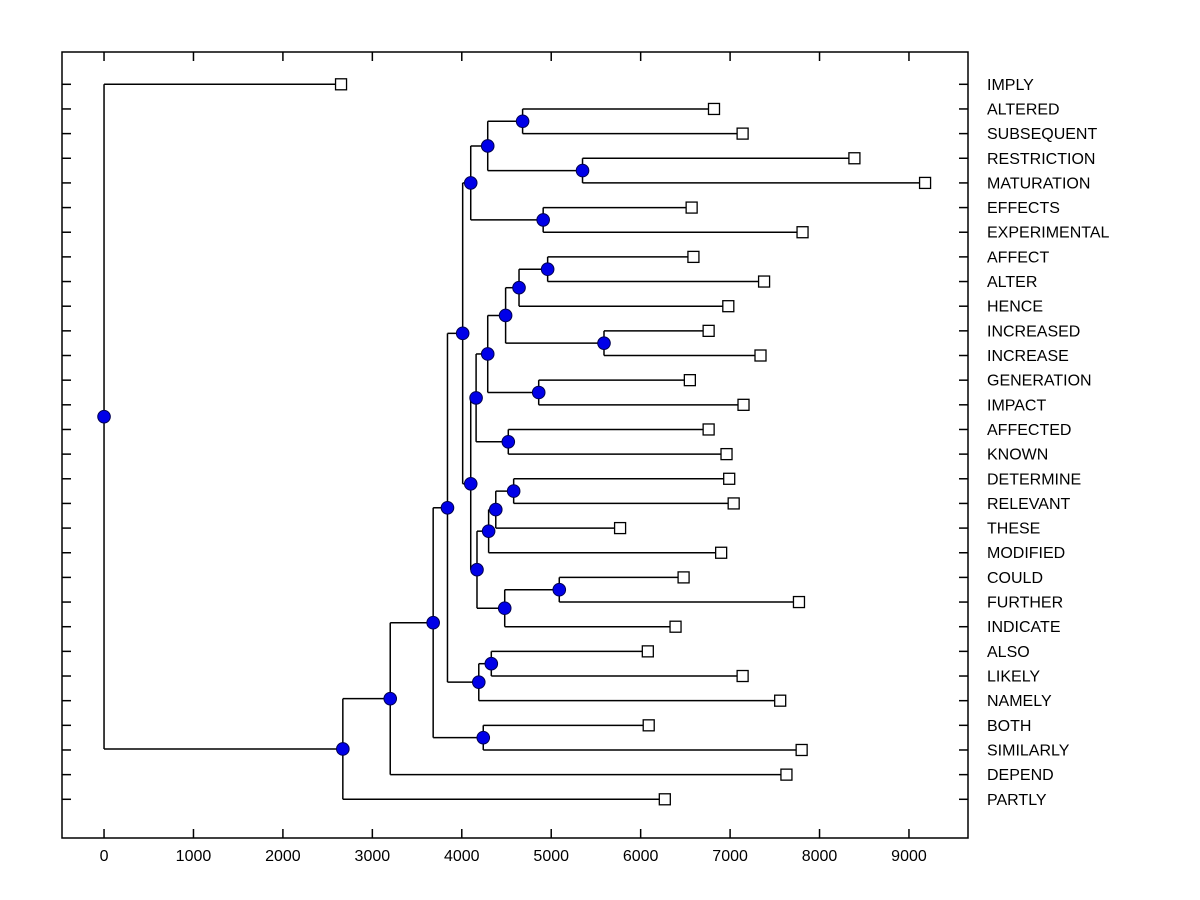 The image size is (1200, 900). I want to click on leaf-label: LIKELY, so click(1013, 677).